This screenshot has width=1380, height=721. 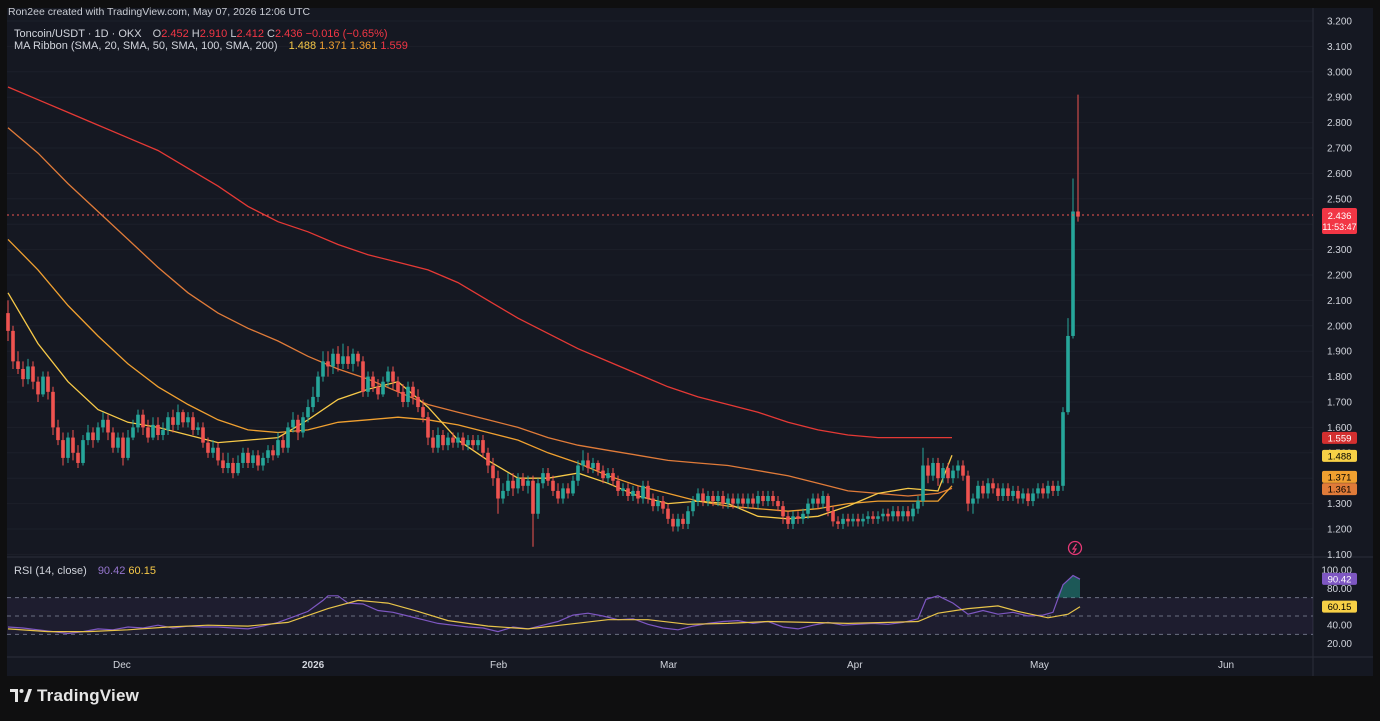 I want to click on rsi-line, so click(x=544, y=604).